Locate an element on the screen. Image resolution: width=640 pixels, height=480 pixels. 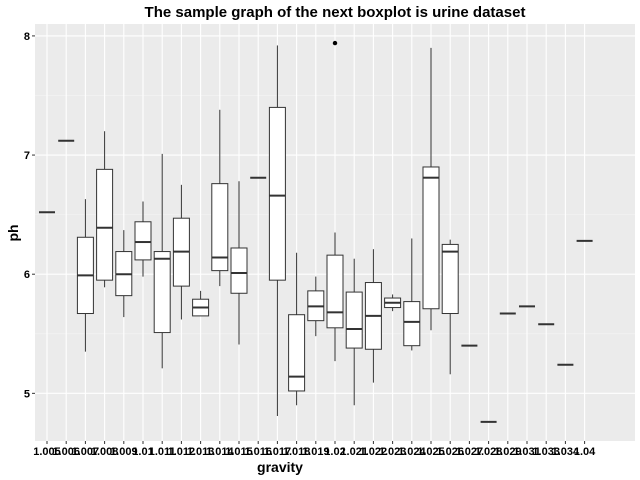
box-1.019 is located at coordinates (316, 306).